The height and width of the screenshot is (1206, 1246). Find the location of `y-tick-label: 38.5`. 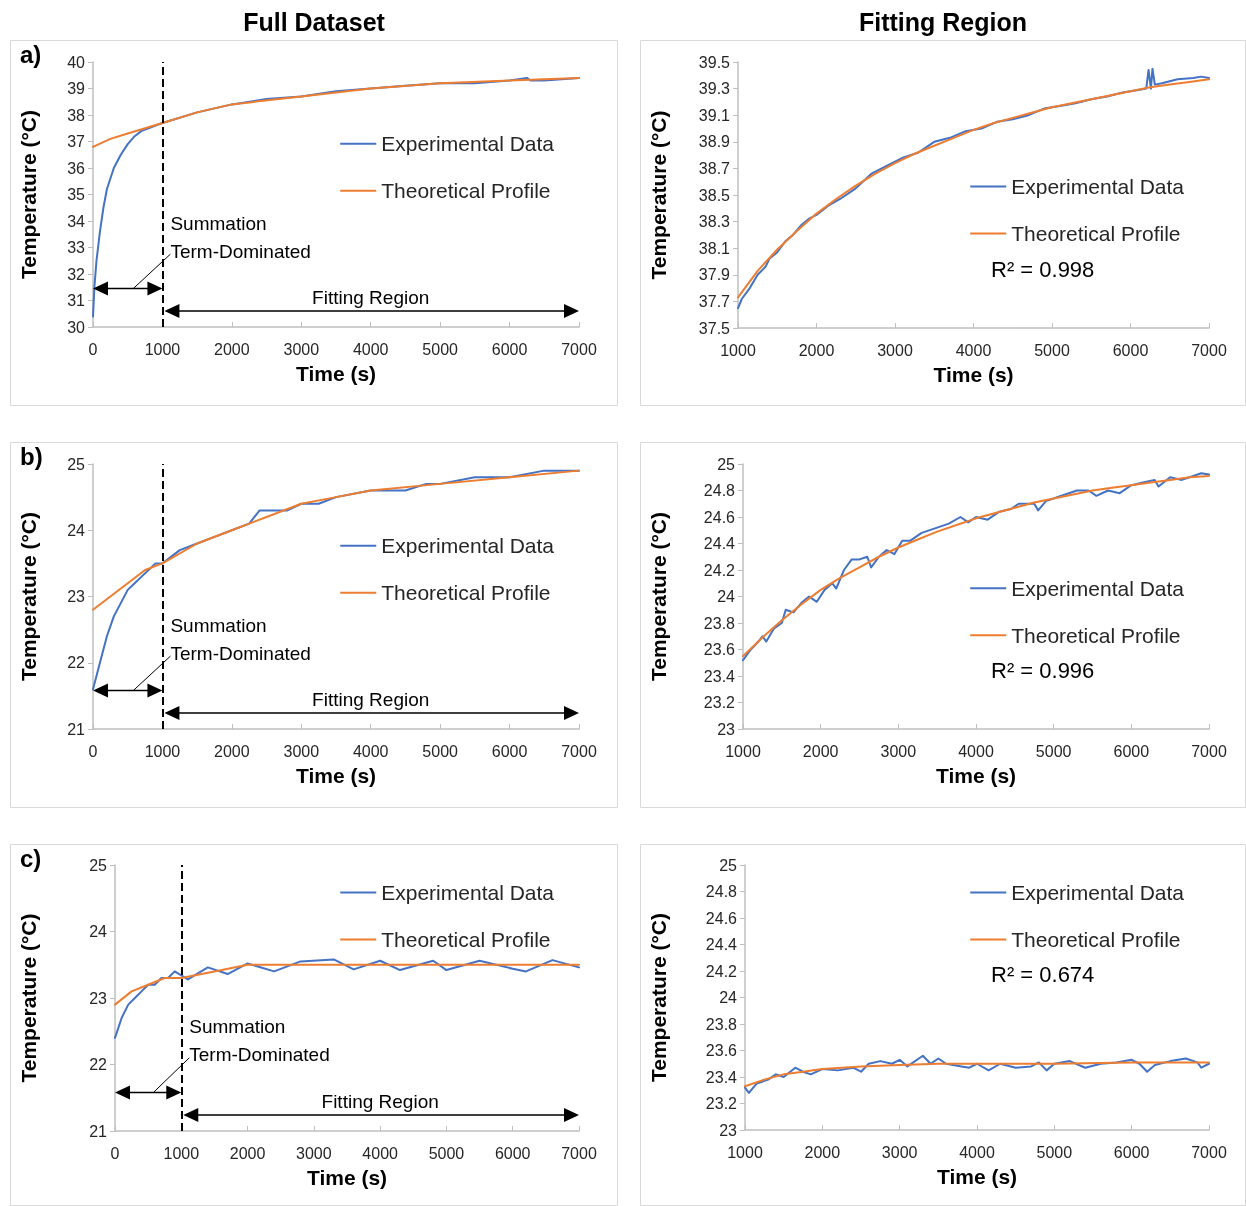

y-tick-label: 38.5 is located at coordinates (714, 195).